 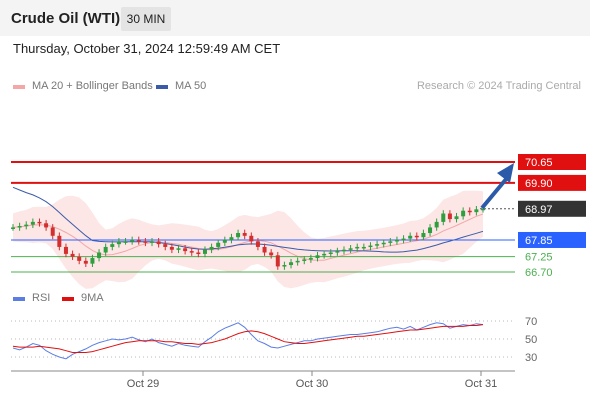 I want to click on ma9-line, so click(x=248, y=338).